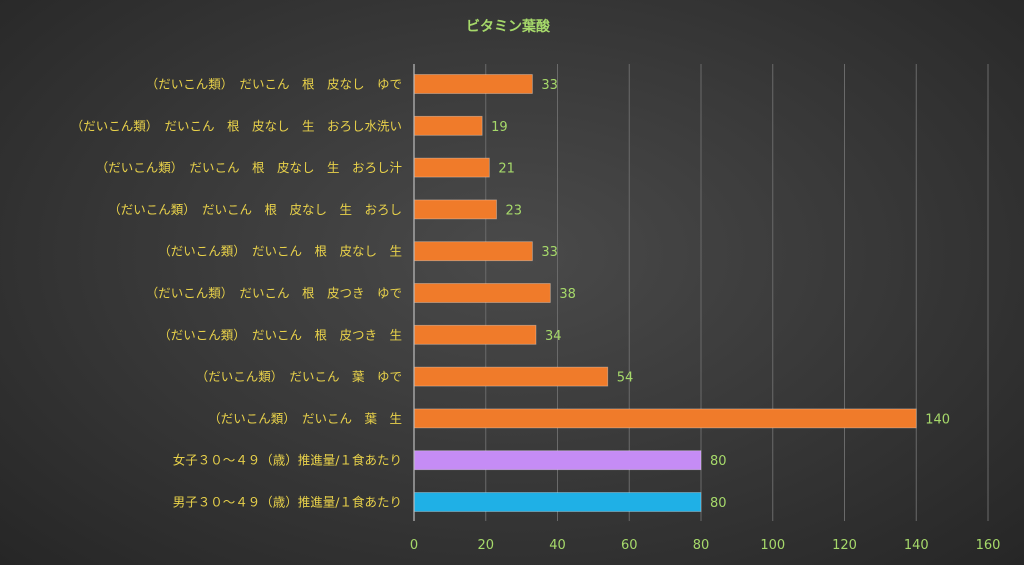 The image size is (1024, 565). What do you see at coordinates (937, 419) in the screenshot?
I see `data-label: 140` at bounding box center [937, 419].